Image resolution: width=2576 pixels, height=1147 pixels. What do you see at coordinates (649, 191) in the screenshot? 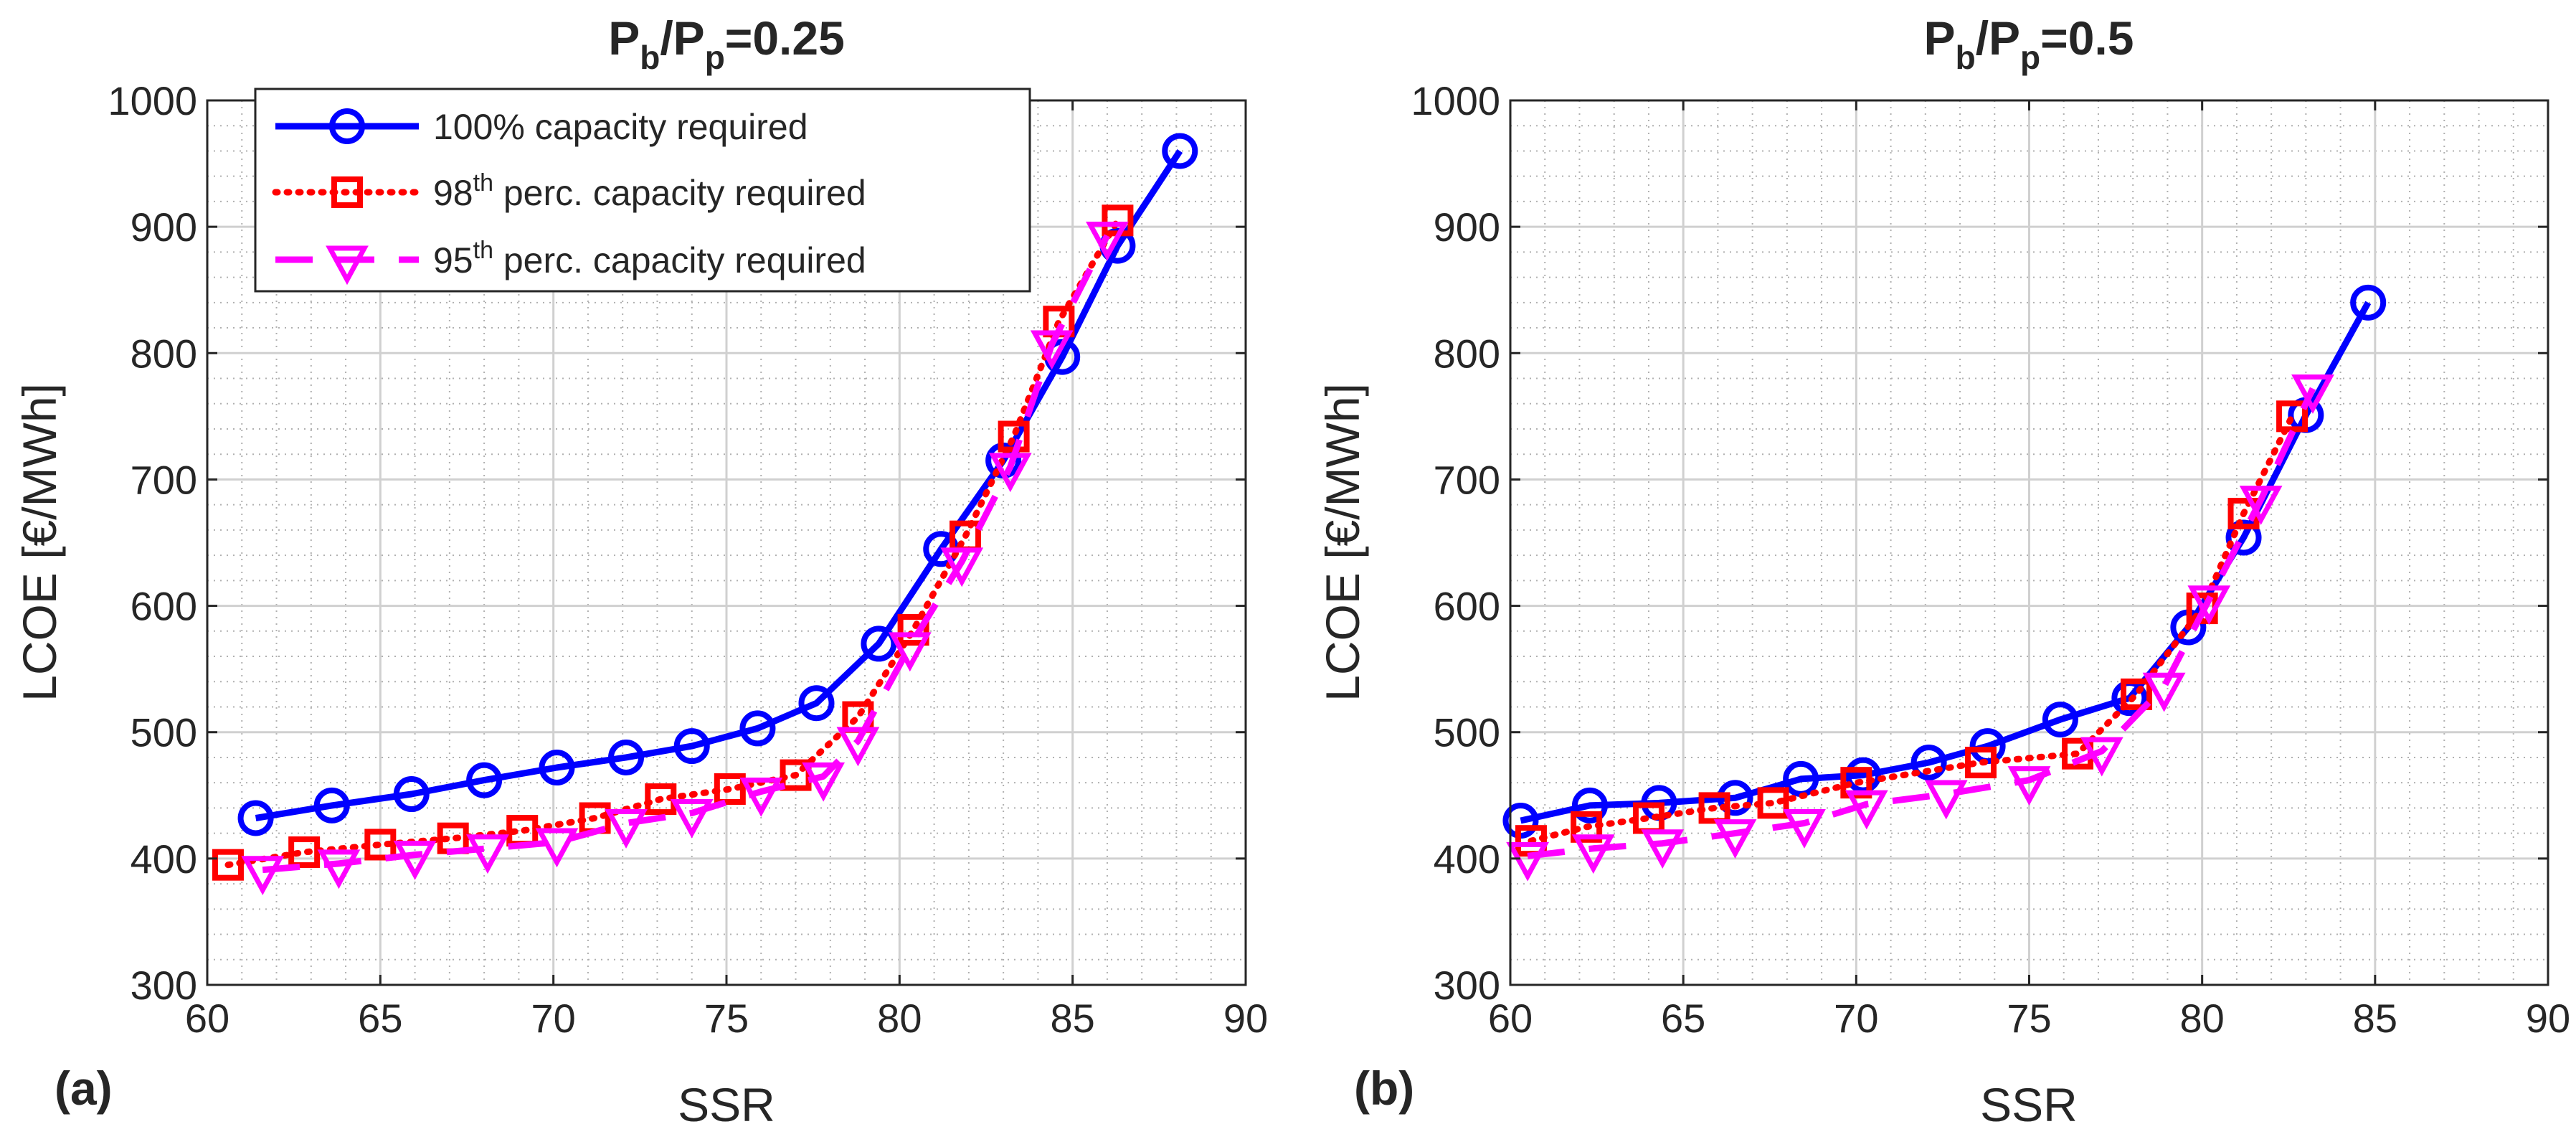
I see `legend-label-98th: 98th perc. capacity required` at bounding box center [649, 191].